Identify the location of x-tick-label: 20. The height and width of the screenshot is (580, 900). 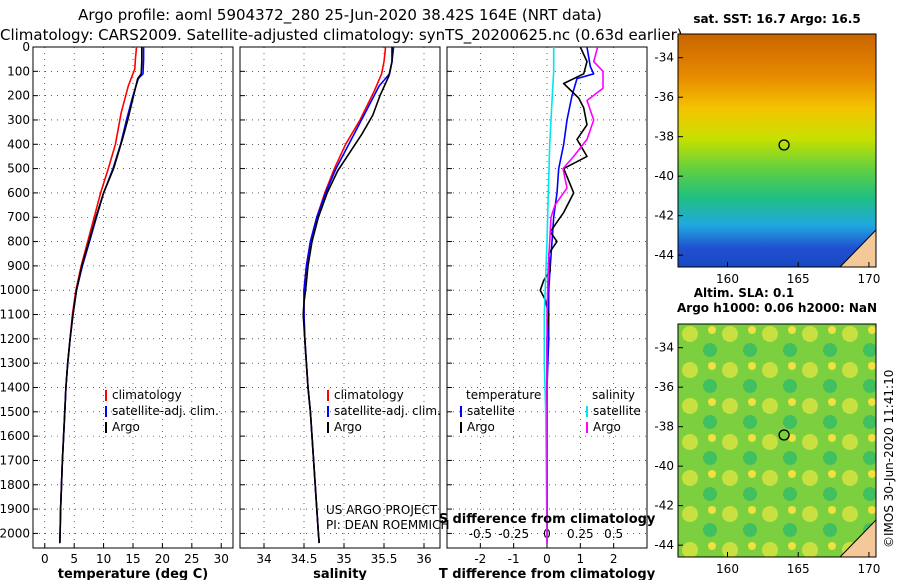
(162, 559).